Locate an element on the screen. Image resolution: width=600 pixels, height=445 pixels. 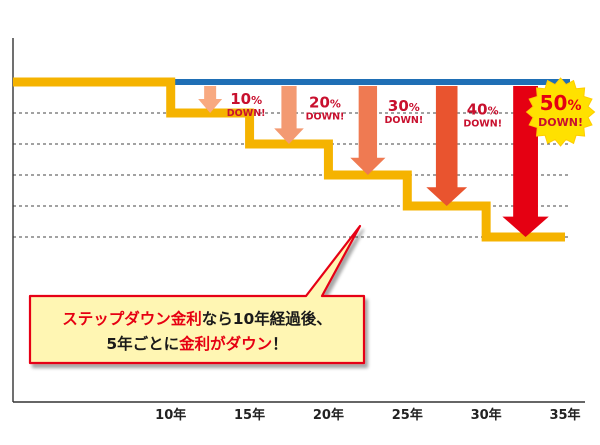
reduction-label: 50% is located at coordinates (561, 103).